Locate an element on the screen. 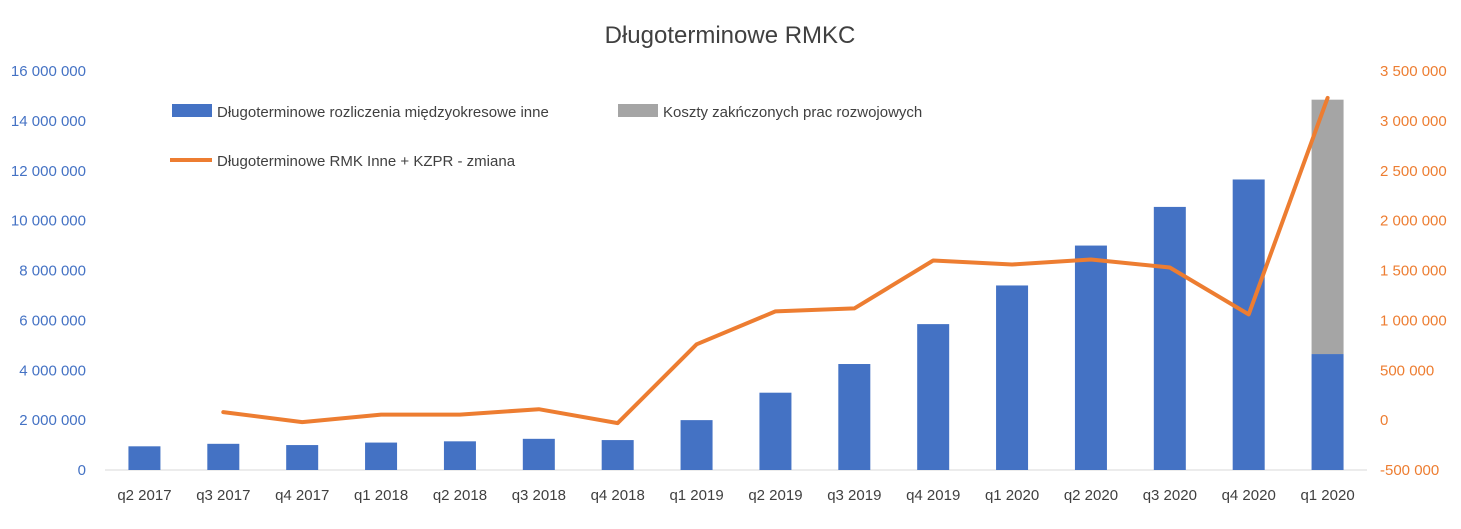  right-tick-label: 0 is located at coordinates (1384, 420).